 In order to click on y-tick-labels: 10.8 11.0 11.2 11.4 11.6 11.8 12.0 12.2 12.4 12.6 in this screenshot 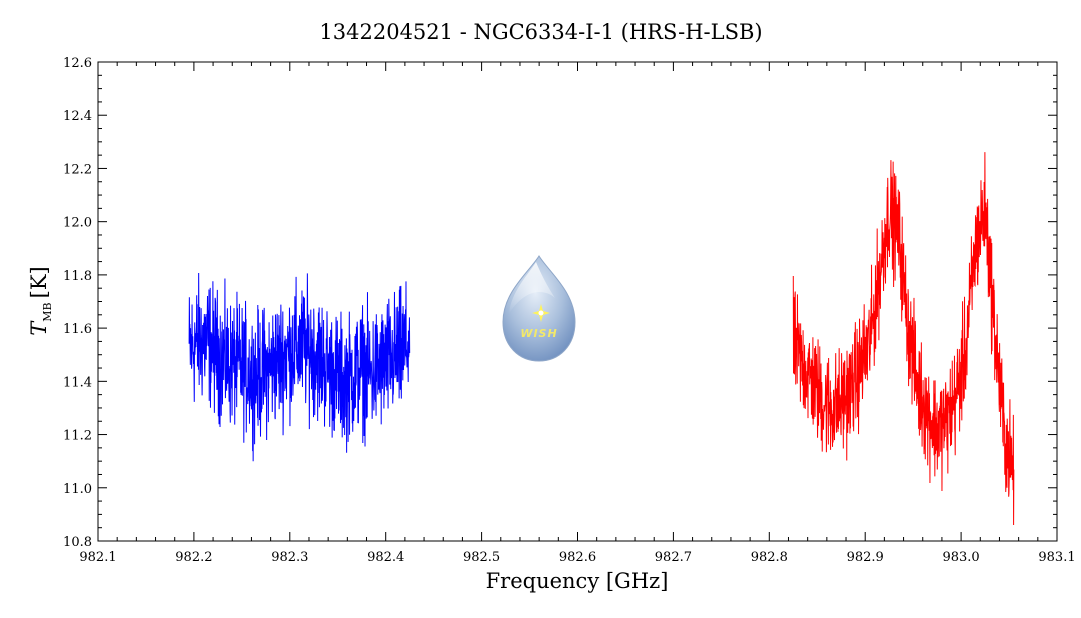, I will do `click(77, 303)`.